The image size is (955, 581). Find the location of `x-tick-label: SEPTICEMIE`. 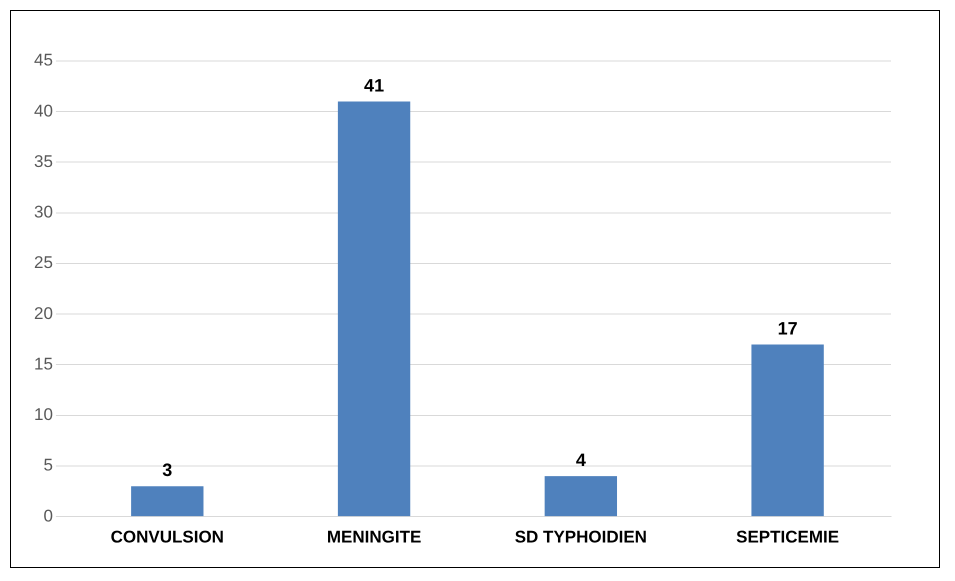

x-tick-label: SEPTICEMIE is located at coordinates (788, 536).